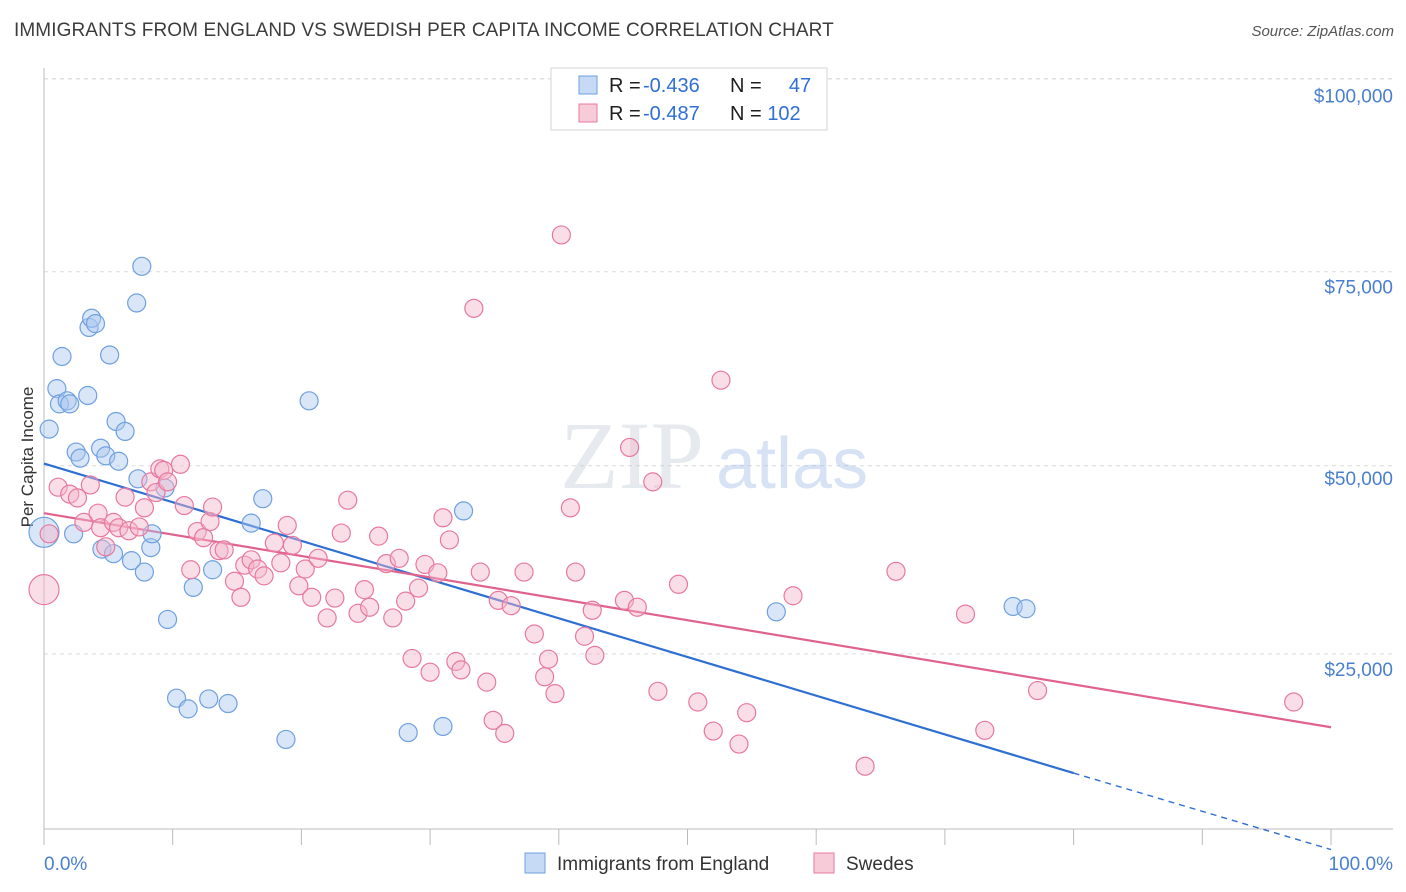 This screenshot has width=1406, height=892. What do you see at coordinates (588, 113) in the screenshot?
I see `legend-swatch-pink` at bounding box center [588, 113].